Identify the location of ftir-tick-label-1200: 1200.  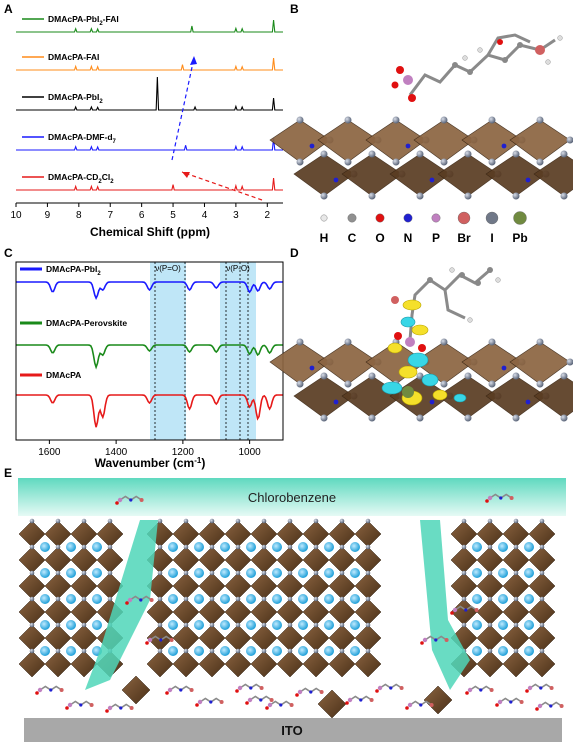
(183, 452).